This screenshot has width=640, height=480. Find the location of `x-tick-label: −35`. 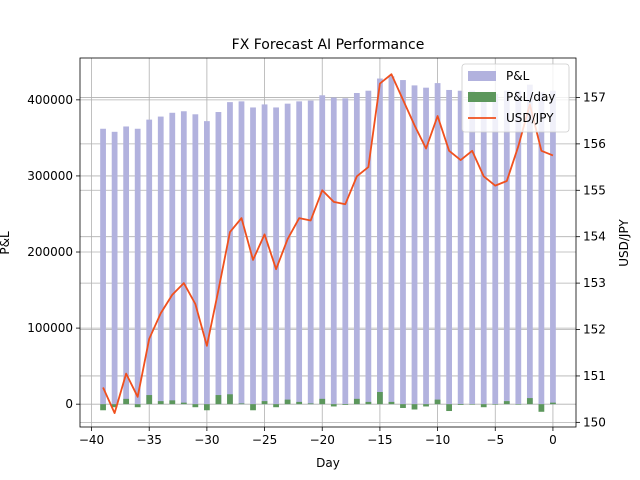

x-tick-label: −35 is located at coordinates (149, 440).